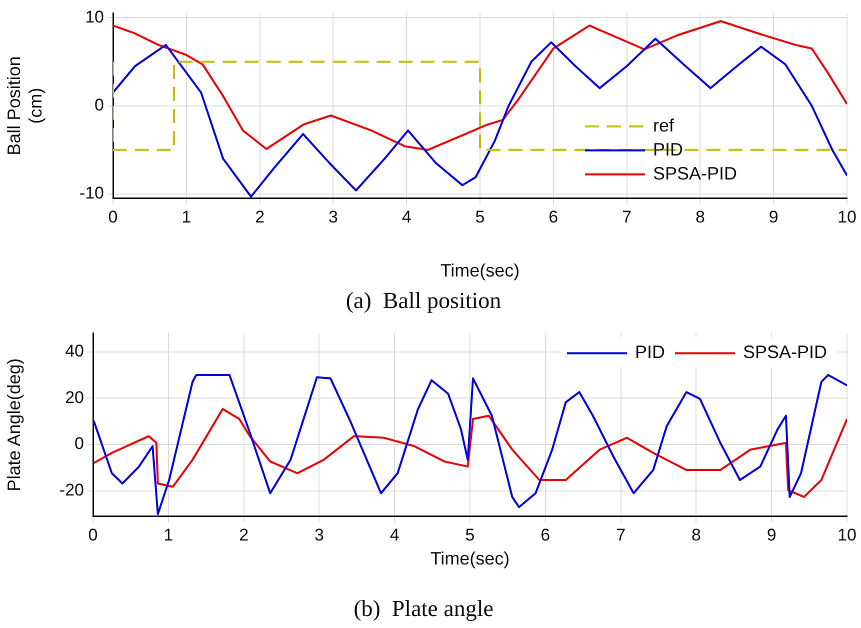  What do you see at coordinates (74, 350) in the screenshot?
I see `y-tick-label: 40` at bounding box center [74, 350].